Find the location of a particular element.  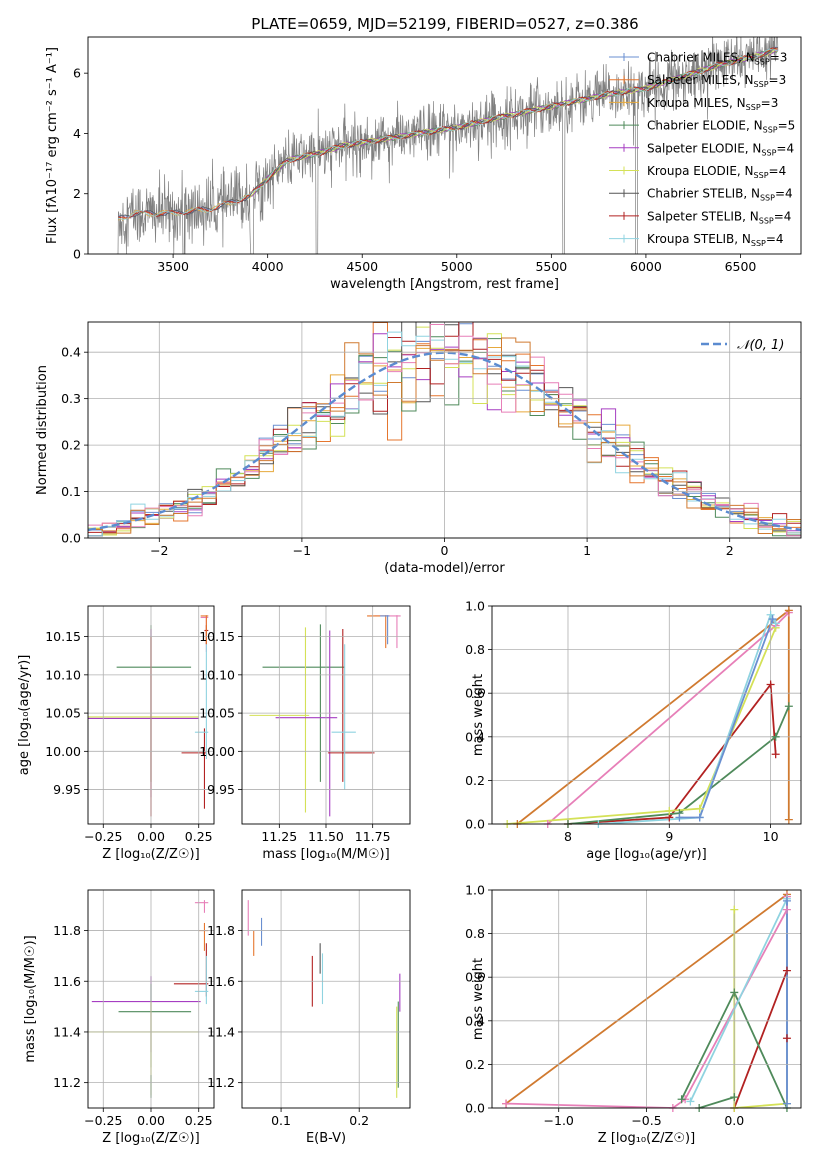

legend-label: Salpeter MILES, N is located at coordinates (700, 80).